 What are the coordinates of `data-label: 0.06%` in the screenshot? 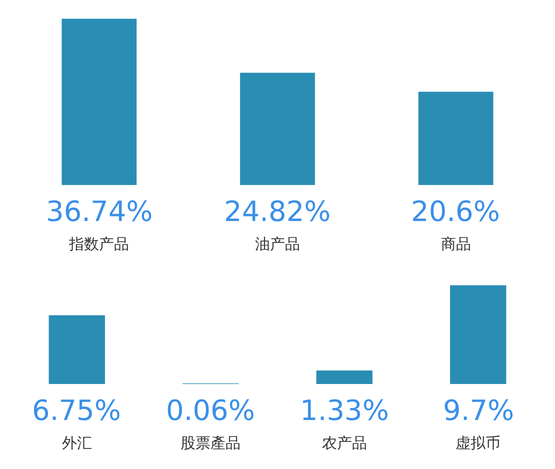 It's located at (210, 410).